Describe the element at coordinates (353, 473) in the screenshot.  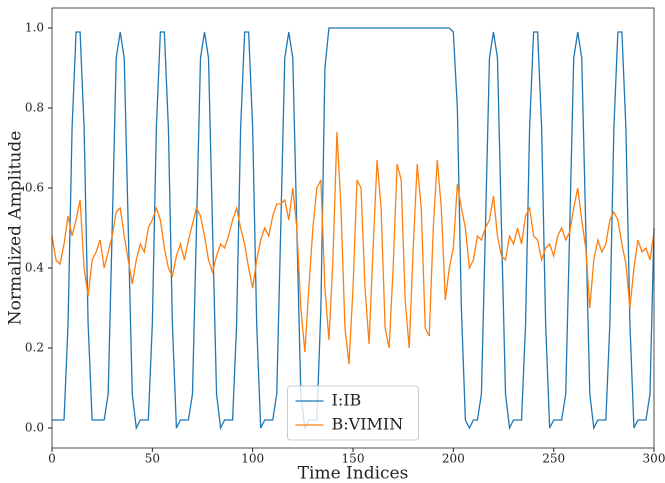
I see `x-axis-label: Time Indices` at that location.